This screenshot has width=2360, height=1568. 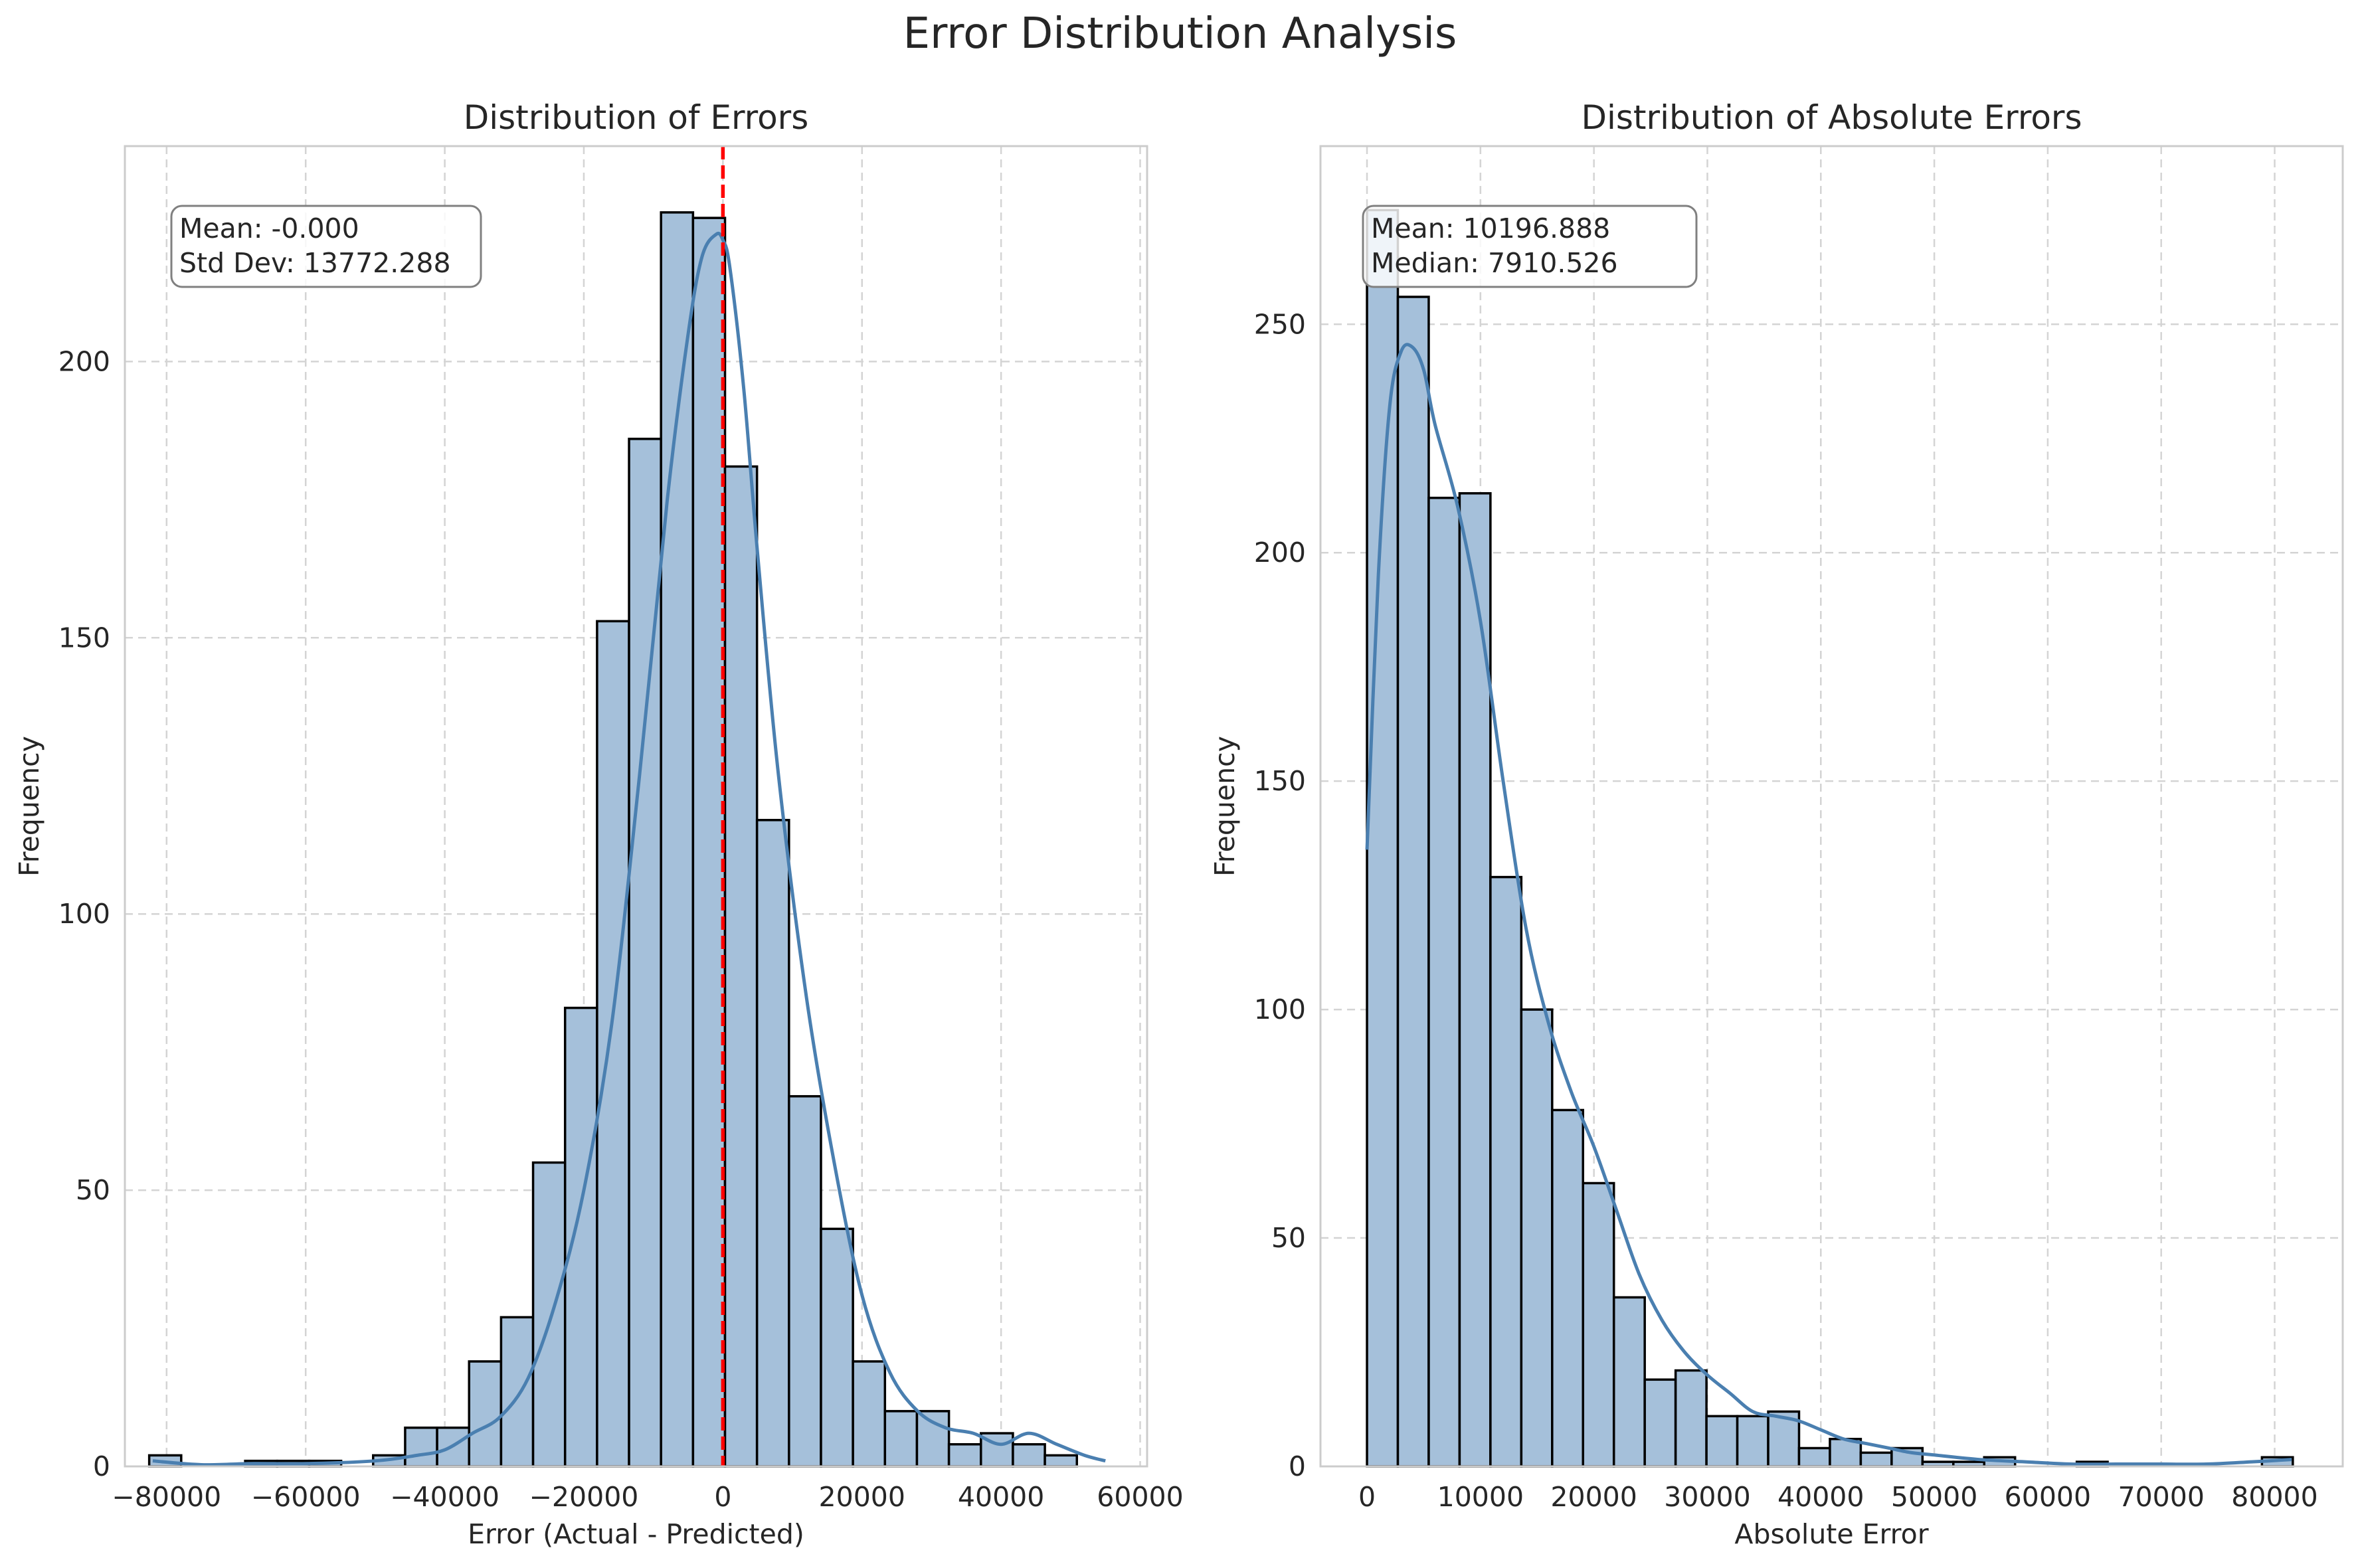 I want to click on axes-title: Distribution of Errors, so click(x=636, y=117).